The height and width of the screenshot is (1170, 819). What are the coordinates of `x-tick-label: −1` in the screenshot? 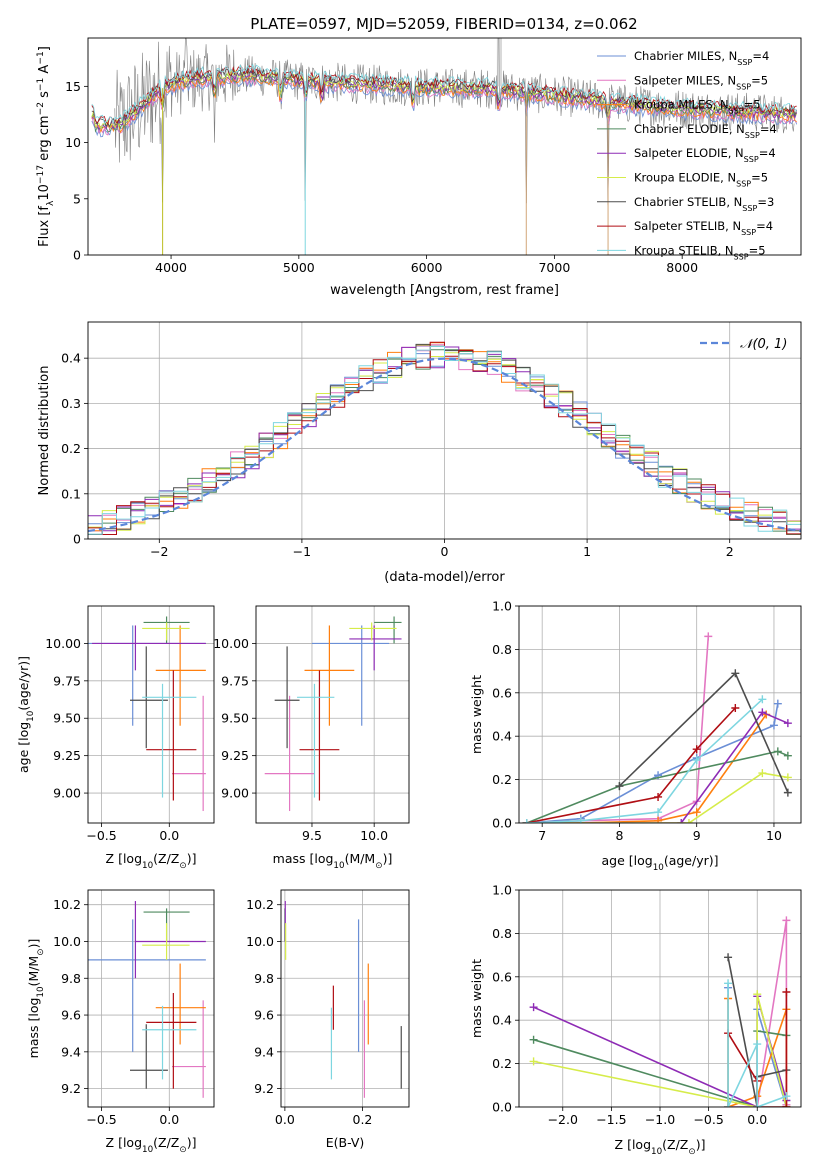 It's located at (302, 551).